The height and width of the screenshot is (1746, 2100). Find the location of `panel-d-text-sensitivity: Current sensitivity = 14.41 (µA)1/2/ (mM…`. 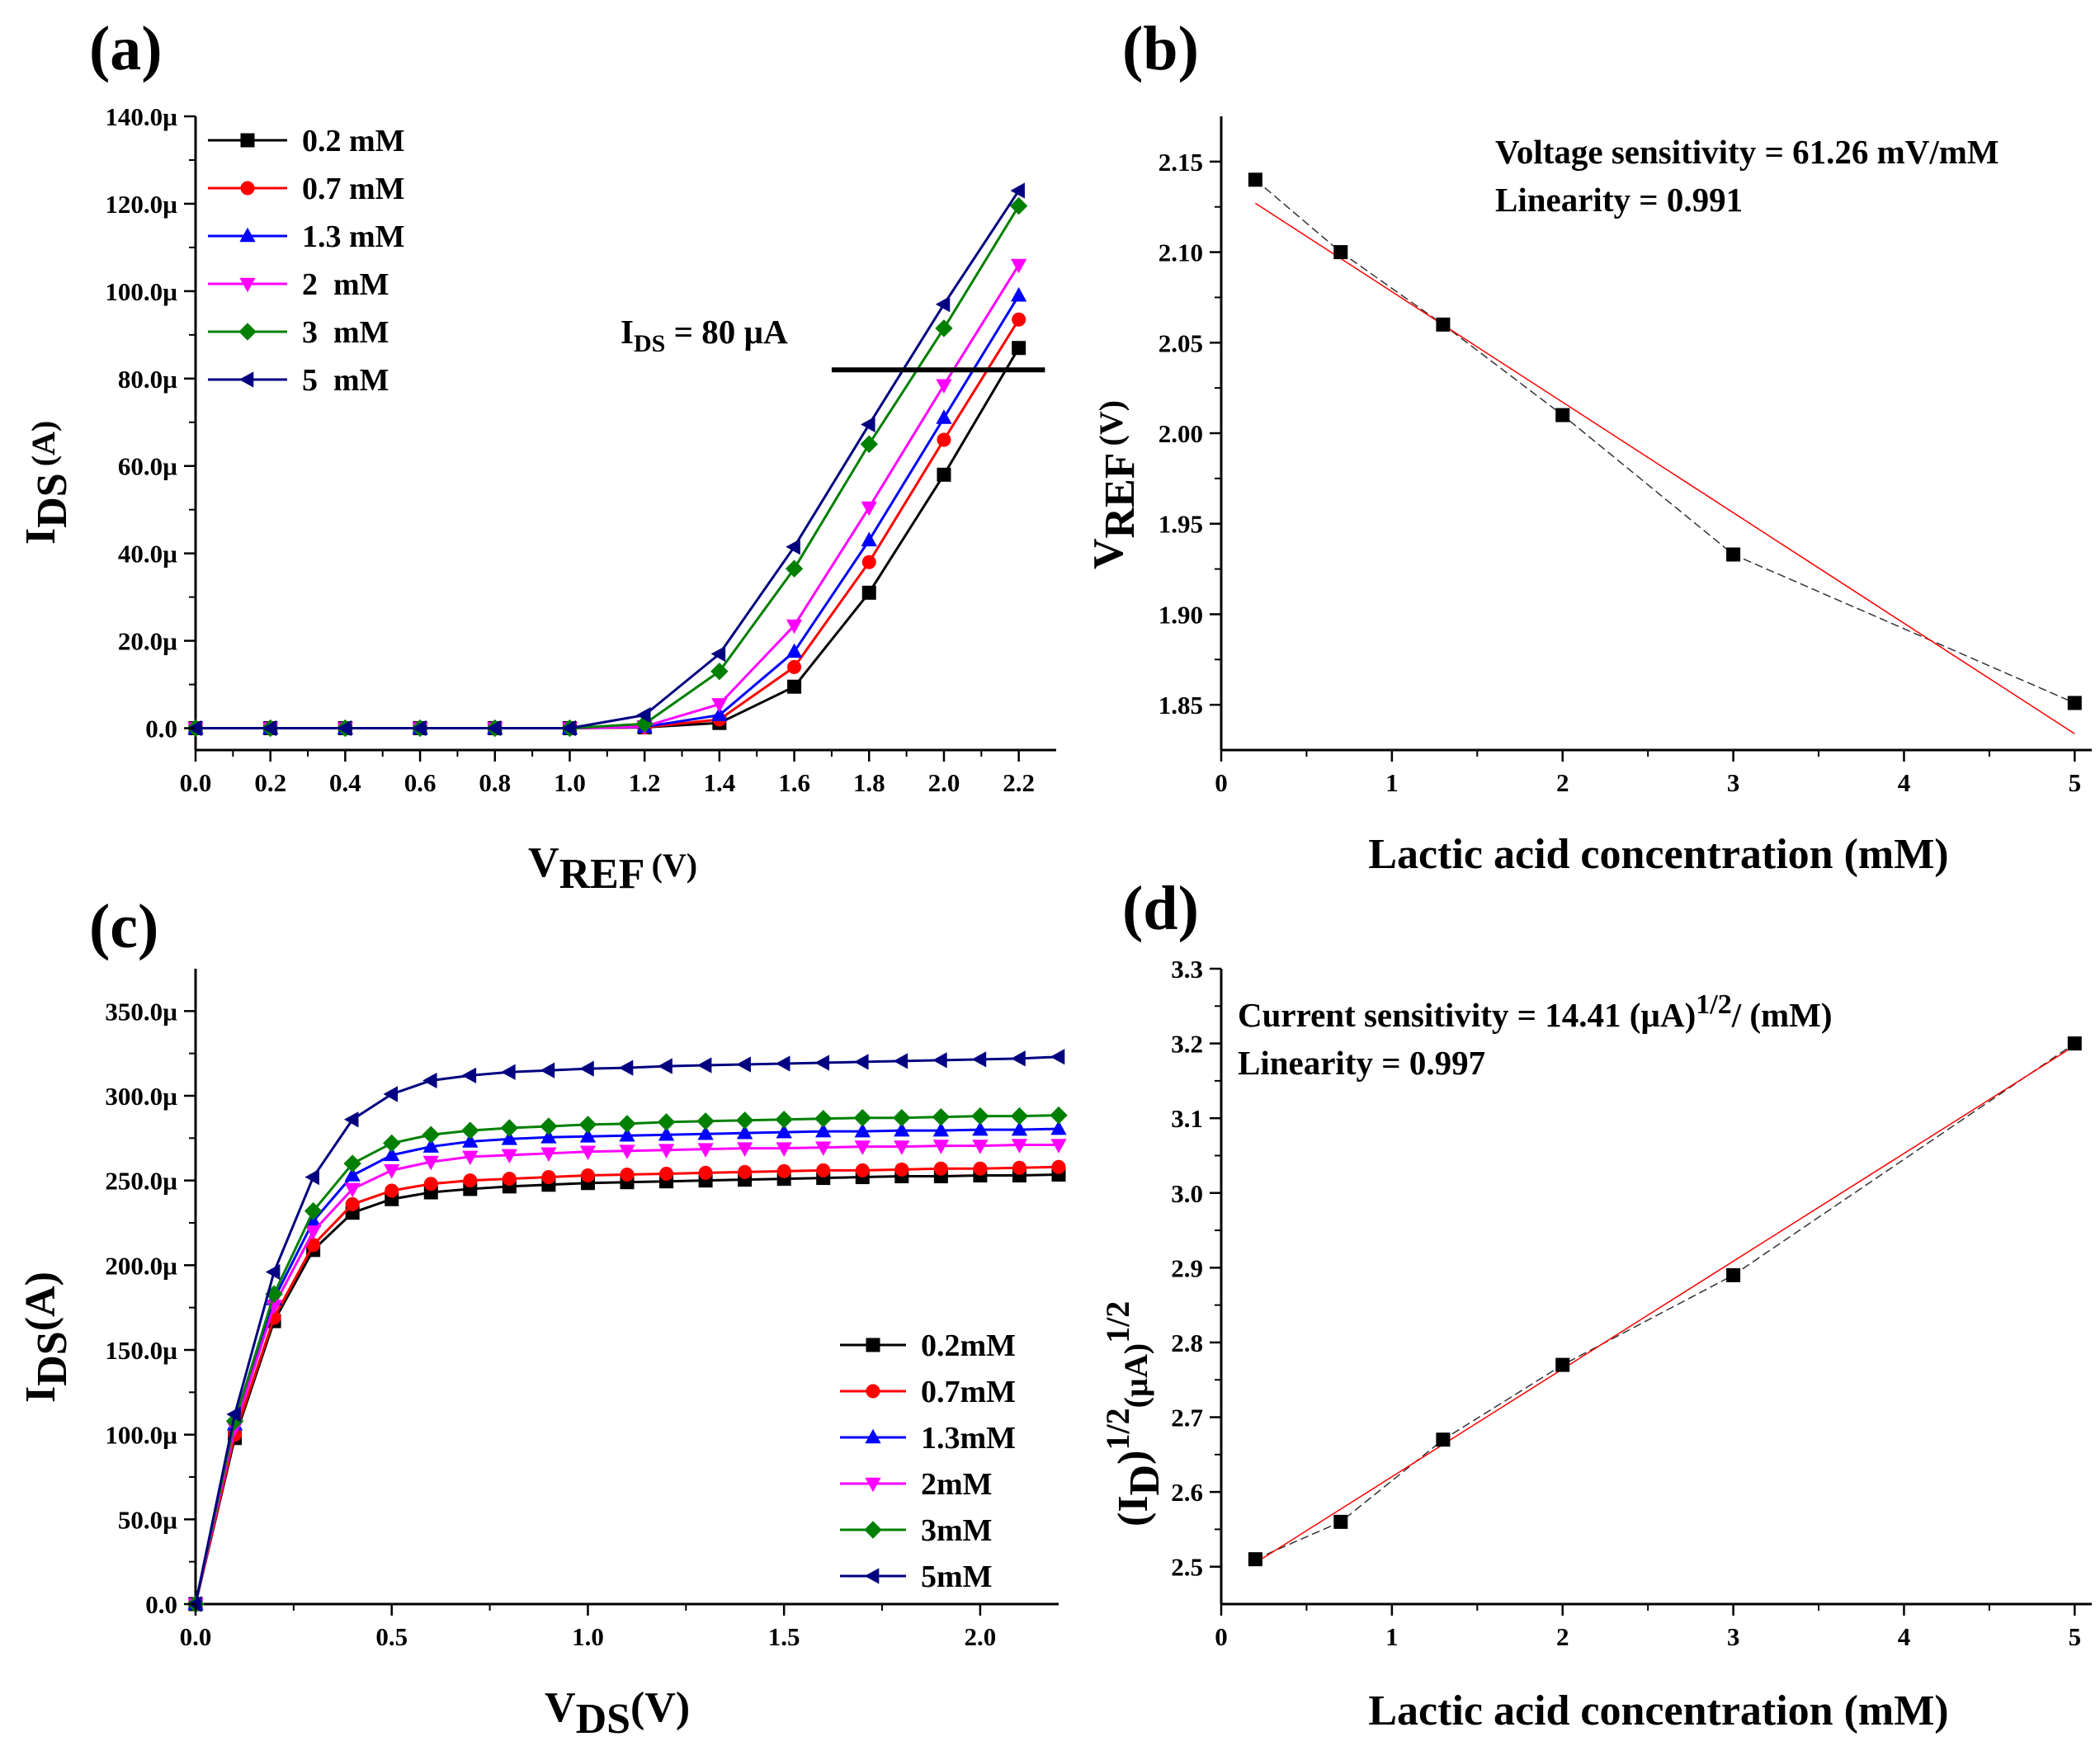

panel-d-text-sensitivity: Current sensitivity = 14.41 (µA)1/2/ (mM… is located at coordinates (1535, 1011).